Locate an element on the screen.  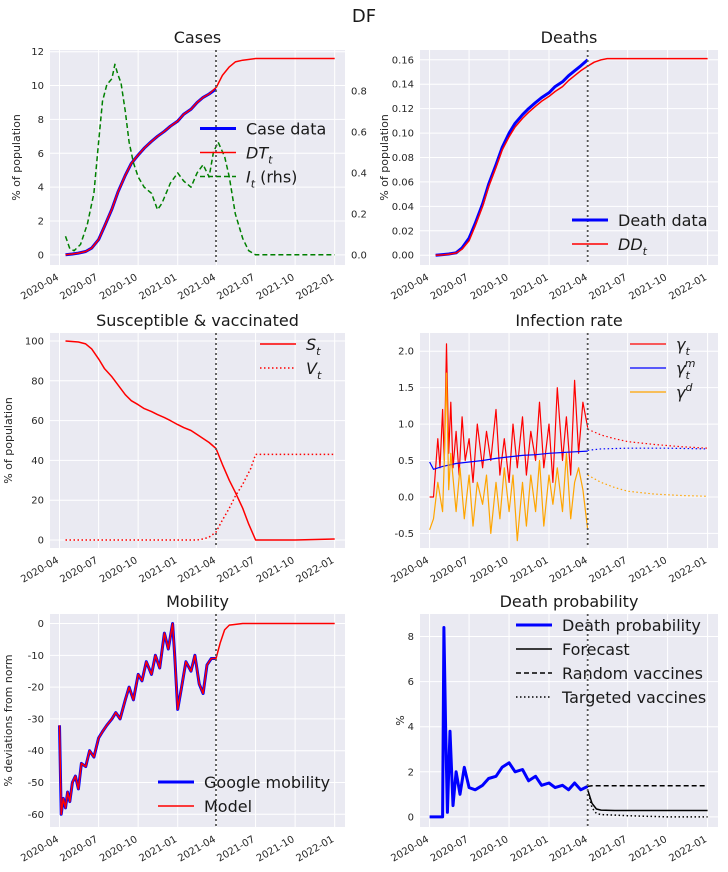
y-tick-label: 0.06 is located at coordinates (403, 182).